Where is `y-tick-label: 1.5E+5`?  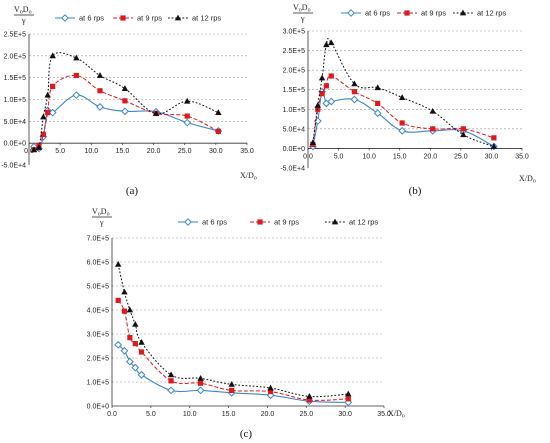
y-tick-label: 1.5E+5 is located at coordinates (15, 78).